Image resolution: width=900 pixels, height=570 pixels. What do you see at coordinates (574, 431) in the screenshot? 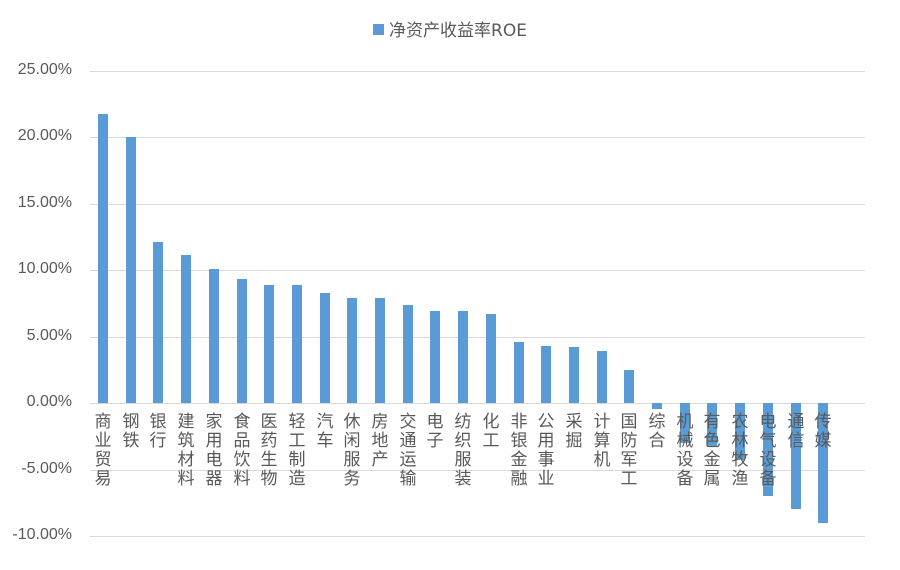
I see `x-category-label: 采掘` at bounding box center [574, 431].